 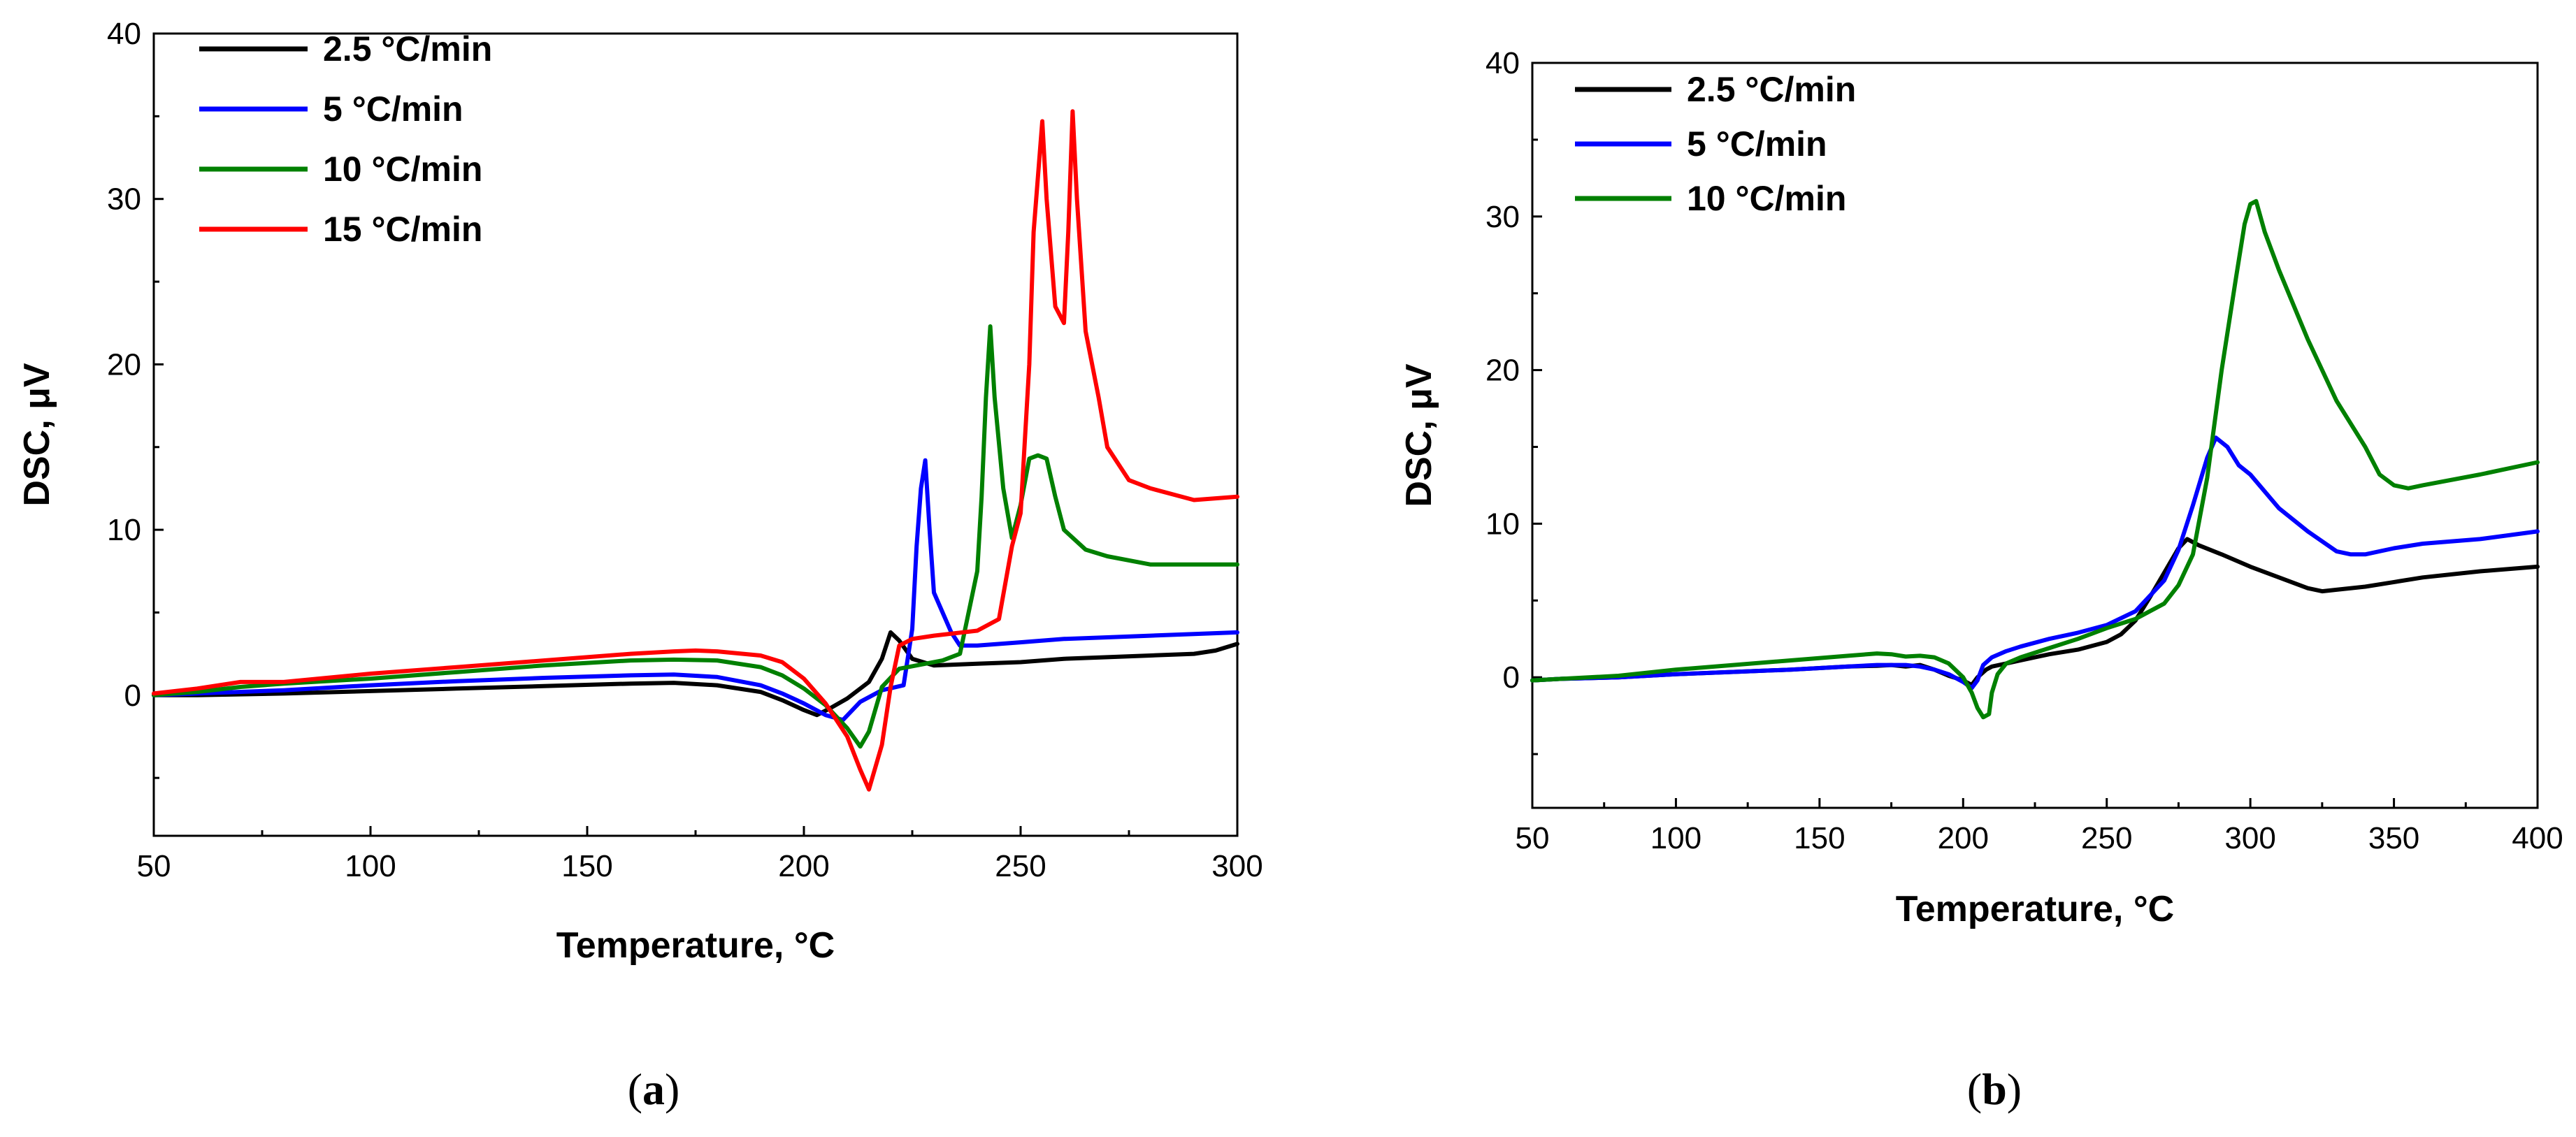 What do you see at coordinates (2537, 838) in the screenshot?
I see `chart-b-x-tick-label: 400` at bounding box center [2537, 838].